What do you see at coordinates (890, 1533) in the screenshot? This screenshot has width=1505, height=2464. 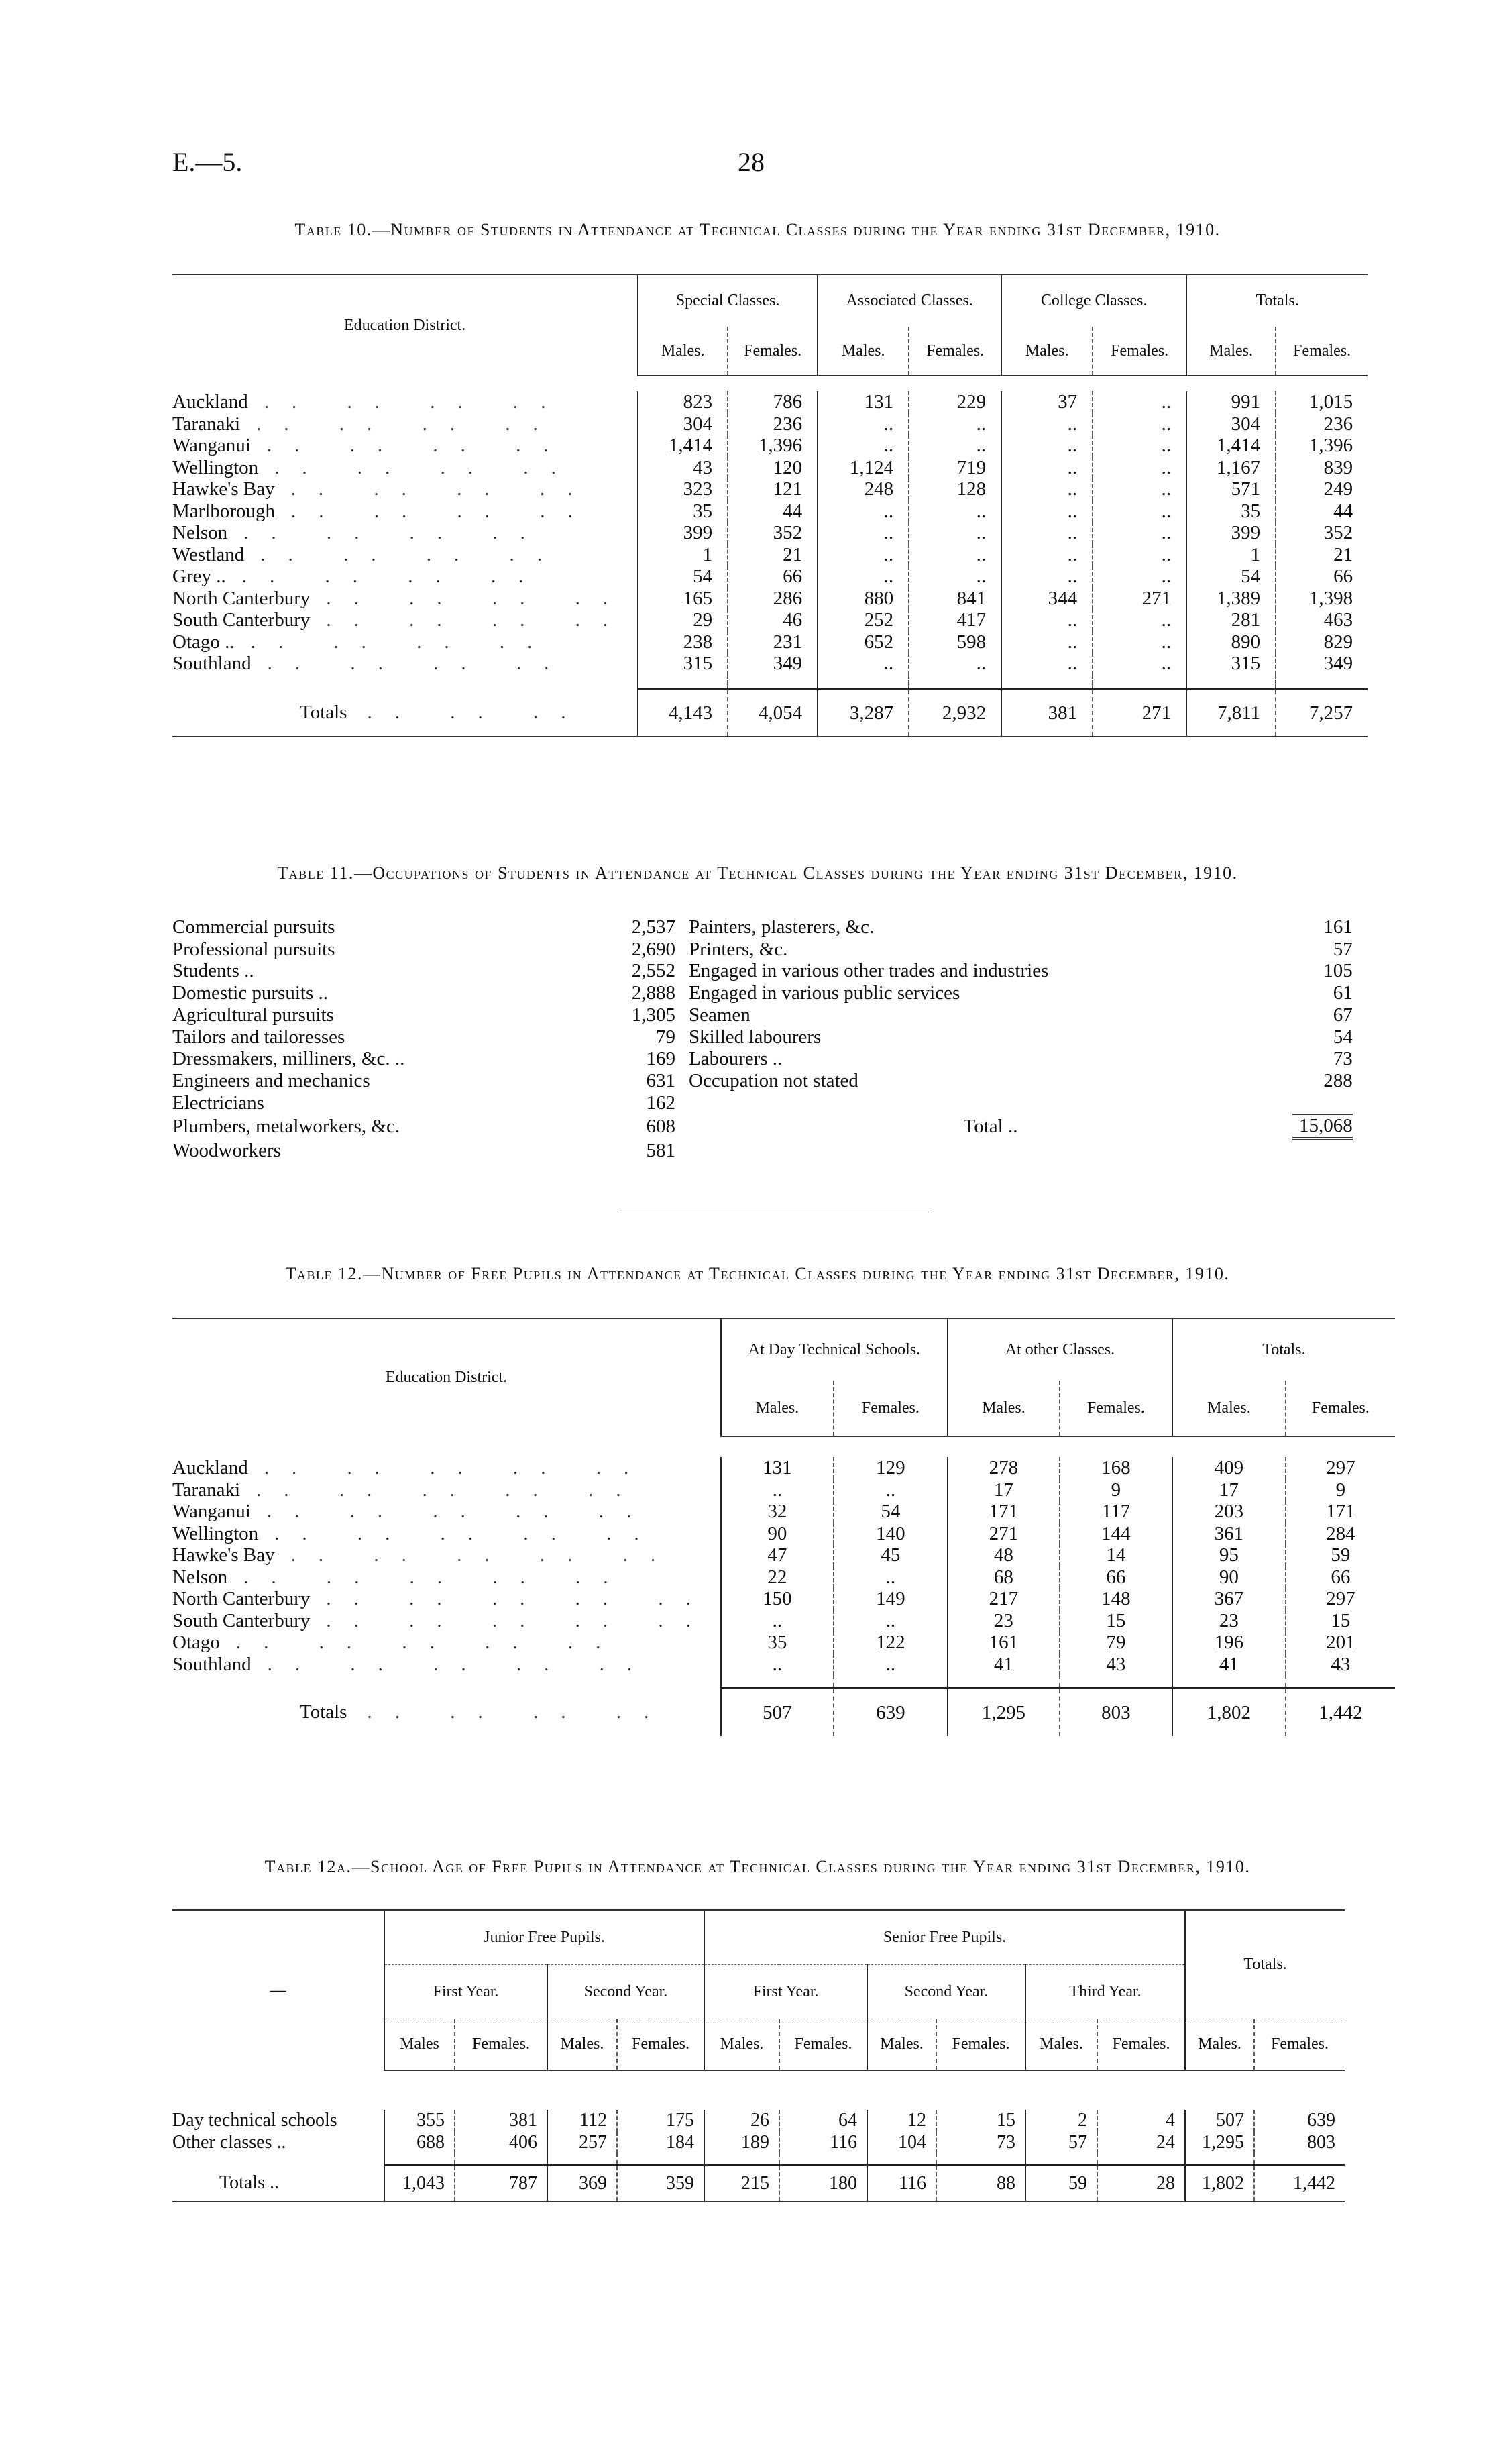 I see `value-cell: 140` at bounding box center [890, 1533].